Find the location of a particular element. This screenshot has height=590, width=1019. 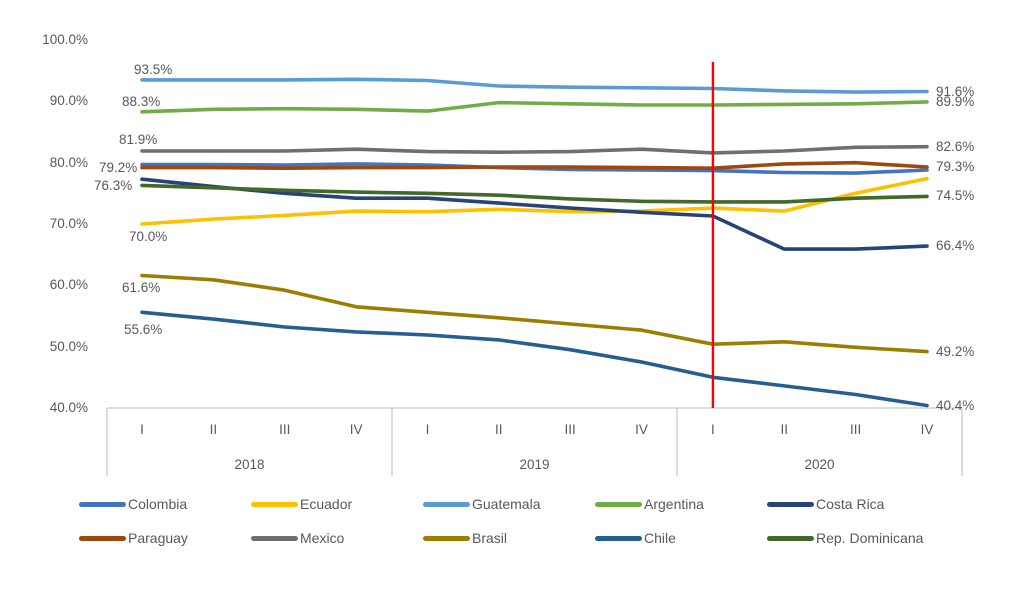

data-label-end: 79.3% is located at coordinates (955, 166).